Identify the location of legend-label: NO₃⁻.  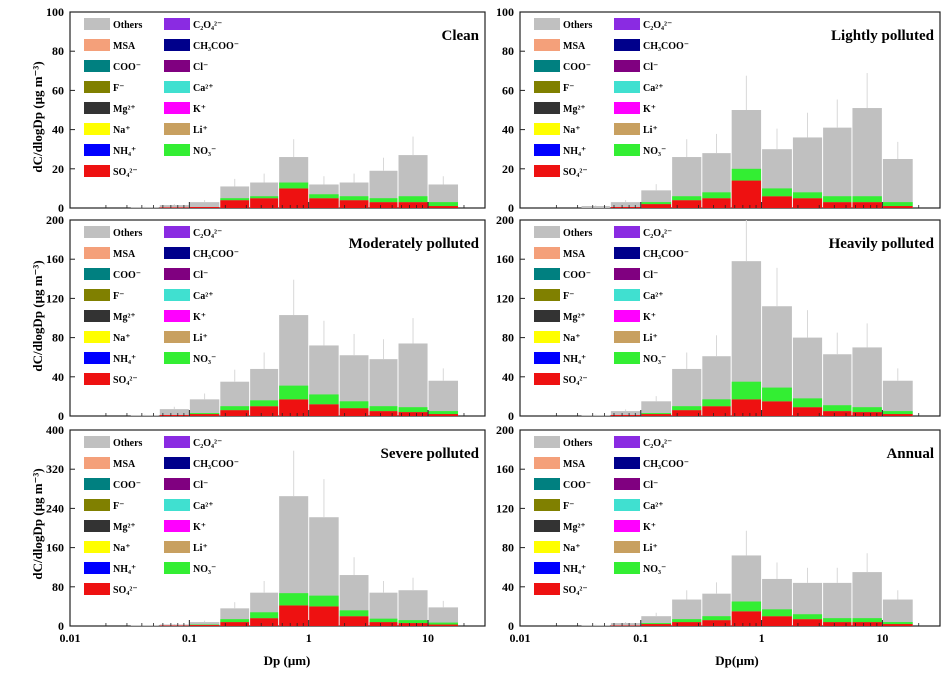
(204, 359).